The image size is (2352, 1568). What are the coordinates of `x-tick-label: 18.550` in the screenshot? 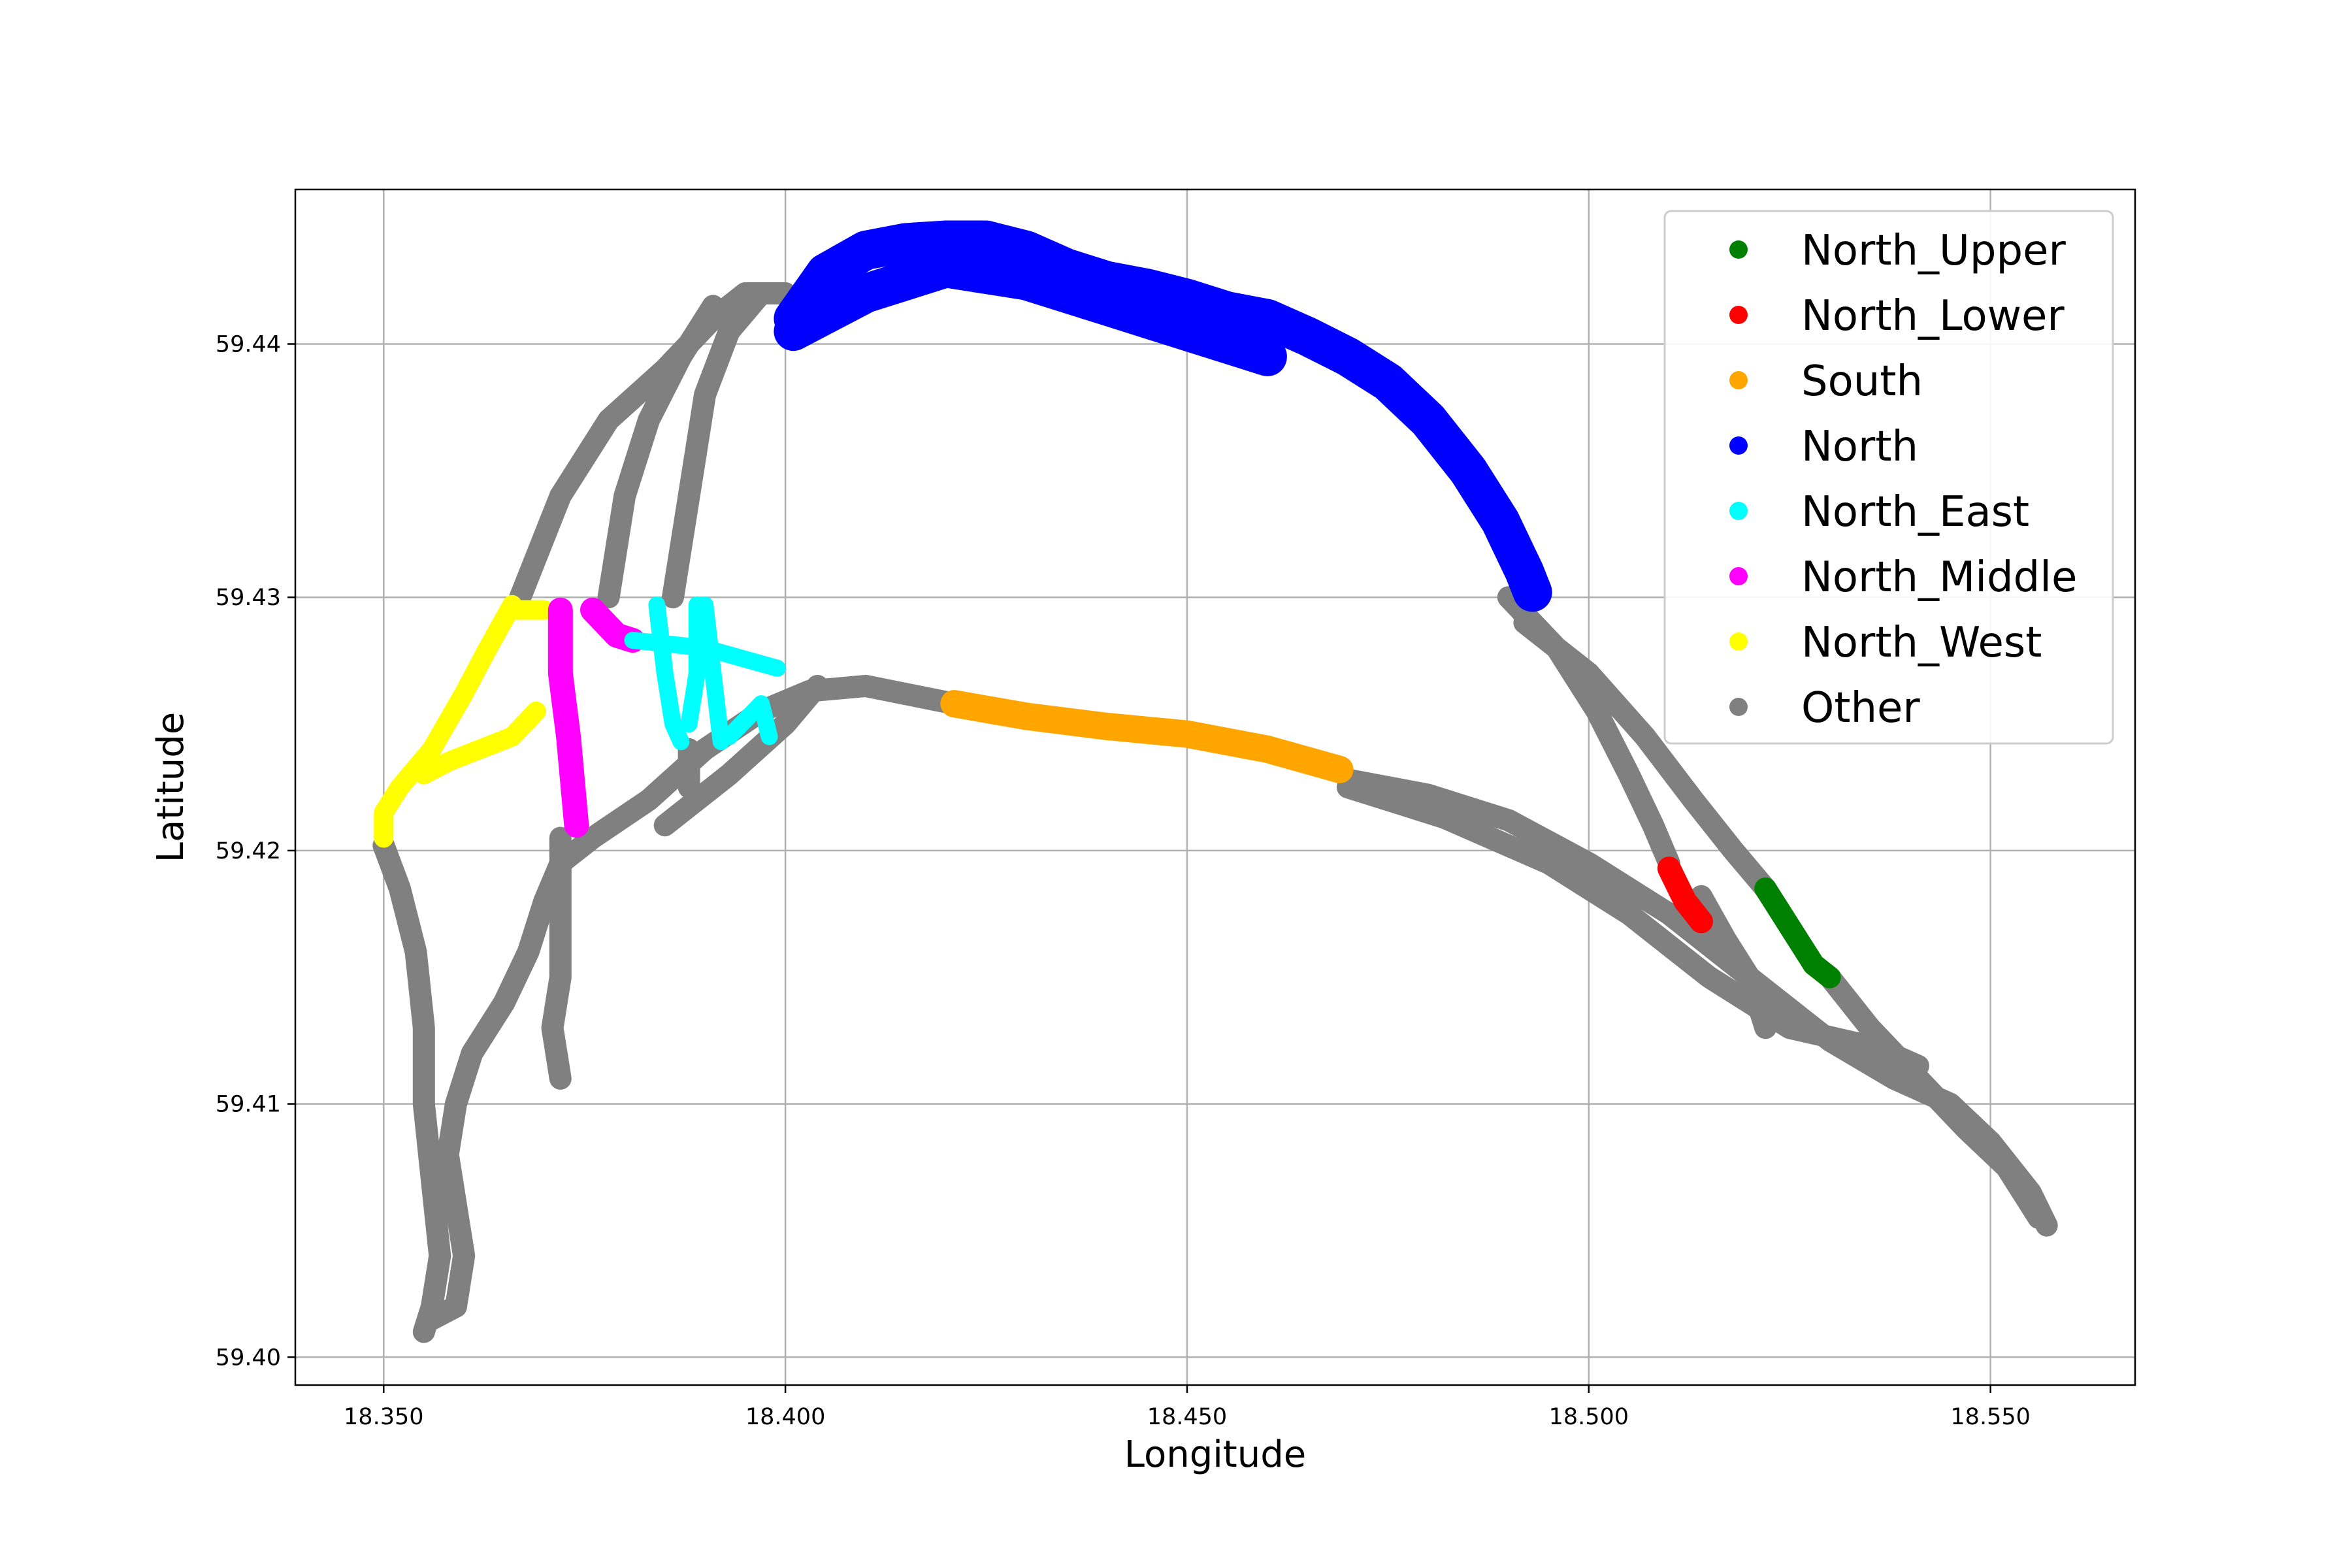 It's located at (1990, 1417).